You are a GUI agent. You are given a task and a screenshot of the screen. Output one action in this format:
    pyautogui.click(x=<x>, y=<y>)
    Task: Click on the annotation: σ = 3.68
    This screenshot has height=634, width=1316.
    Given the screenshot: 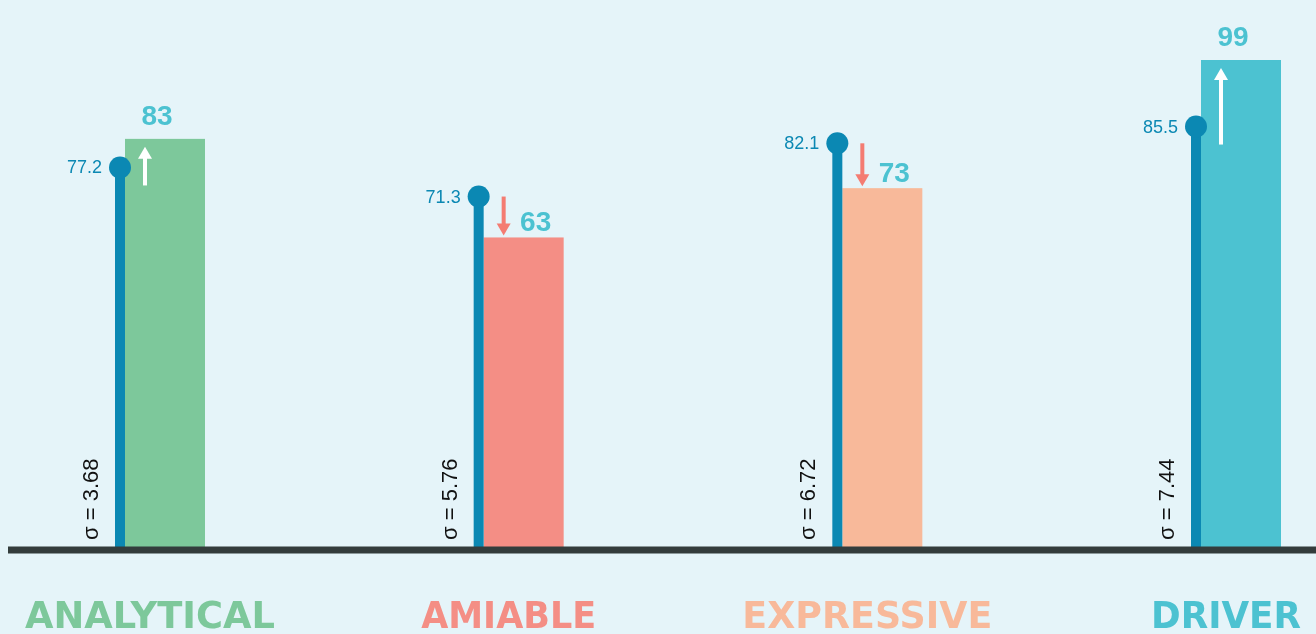 What is the action you would take?
    pyautogui.click(x=90, y=499)
    